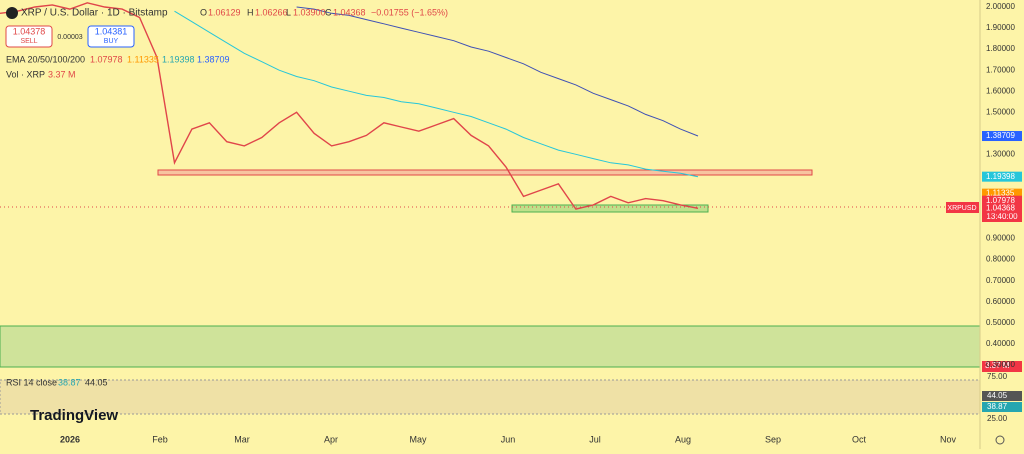  I want to click on buy-label: BUY, so click(111, 41).